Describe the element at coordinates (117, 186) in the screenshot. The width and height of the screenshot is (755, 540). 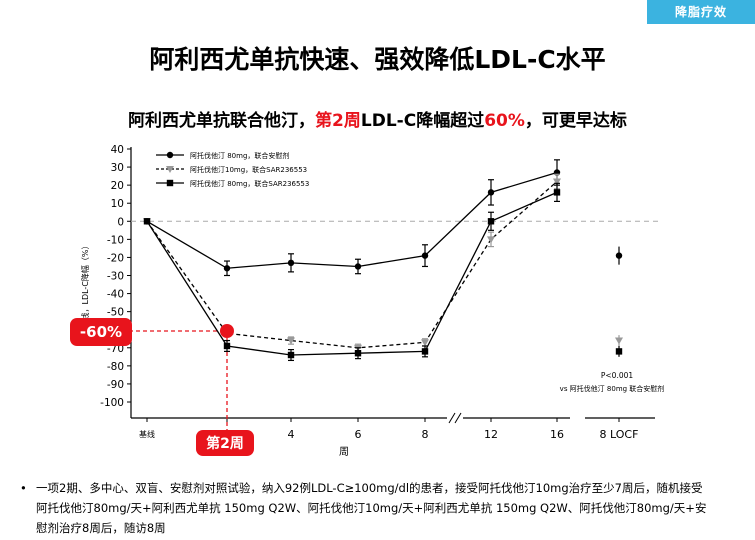
I see `y-tick-label: 20` at that location.